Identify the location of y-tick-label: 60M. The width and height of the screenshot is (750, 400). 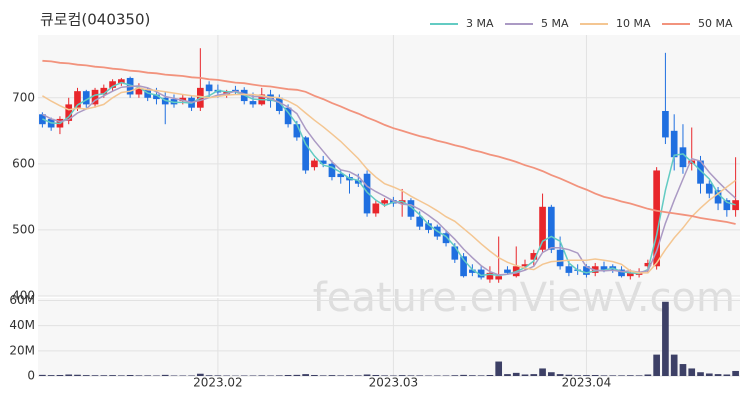
(22, 300).